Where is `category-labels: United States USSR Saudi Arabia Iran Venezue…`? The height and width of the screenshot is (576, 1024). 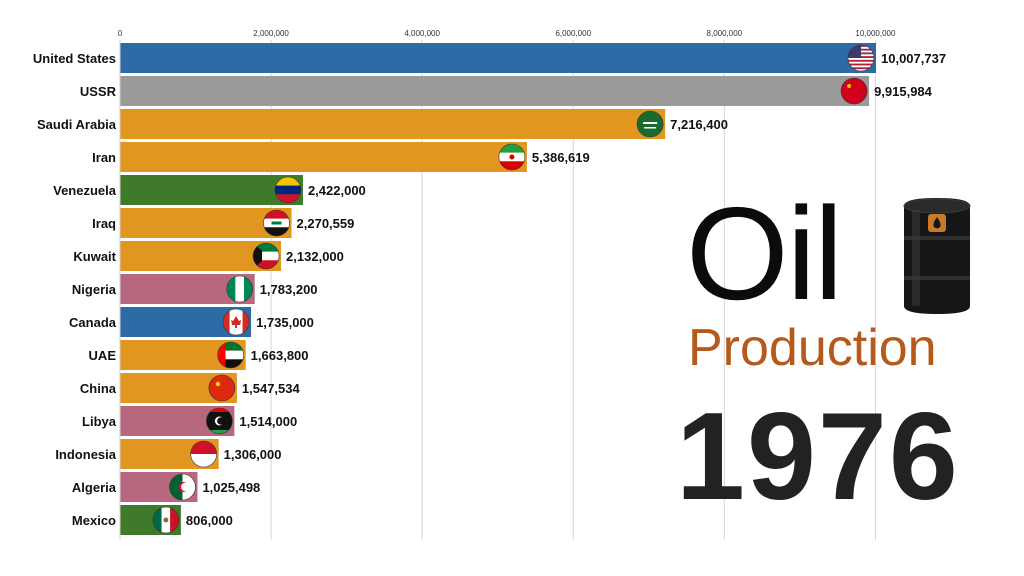
category-labels: United States USSR Saudi Arabia Iran Venezue… is located at coordinates (75, 289).